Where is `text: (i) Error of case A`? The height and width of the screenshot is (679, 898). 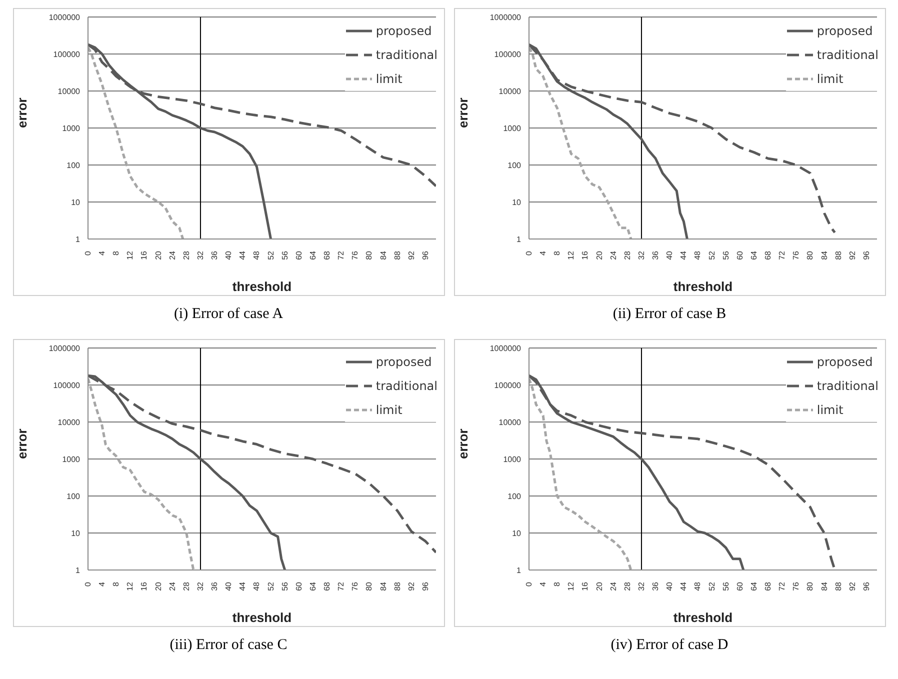 text: (i) Error of case A is located at coordinates (229, 314).